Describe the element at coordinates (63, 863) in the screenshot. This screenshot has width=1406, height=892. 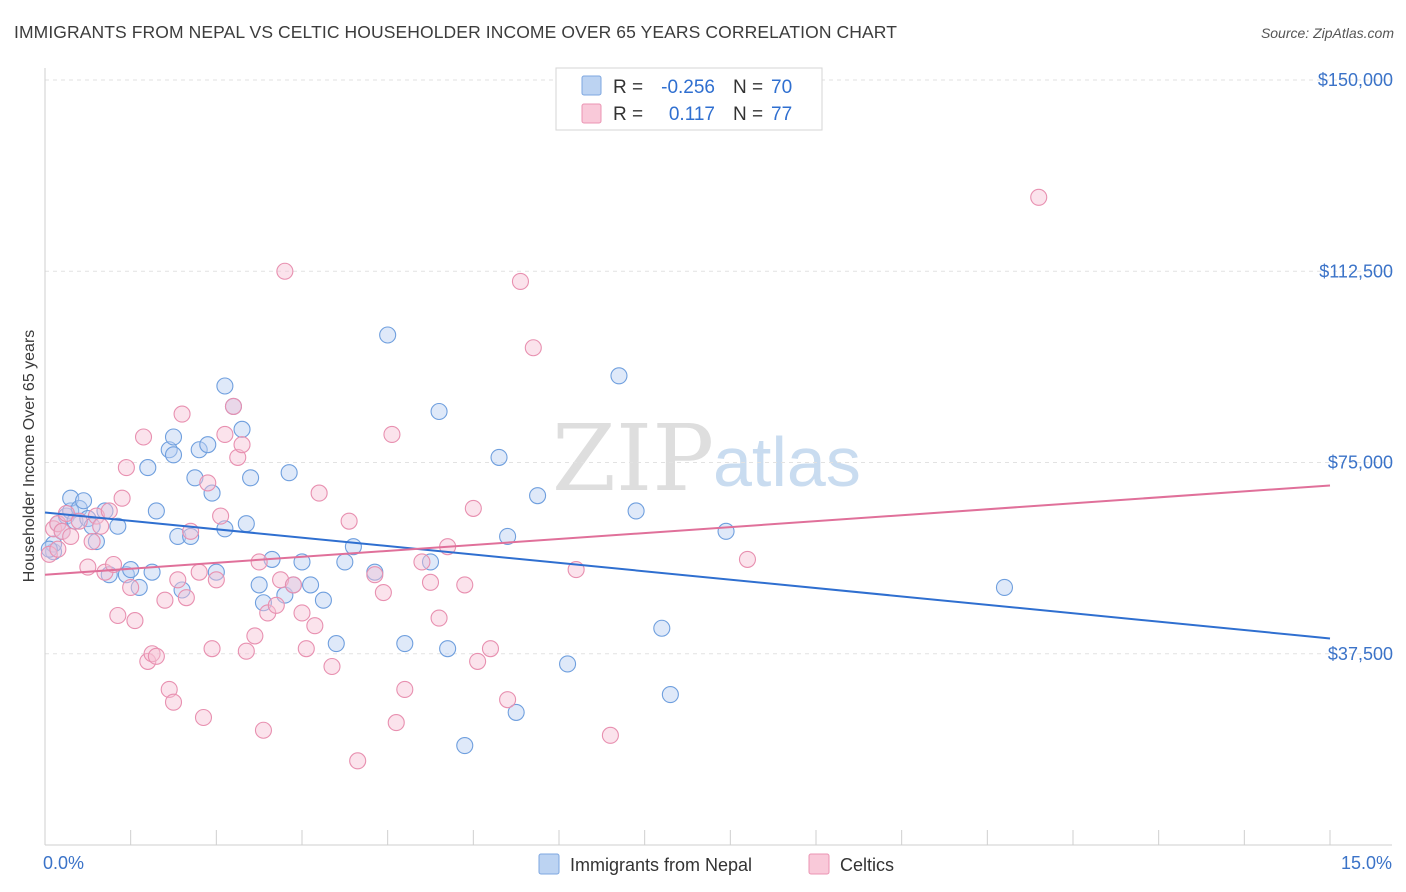
I see `x-tick-label-min: 0.0%` at that location.